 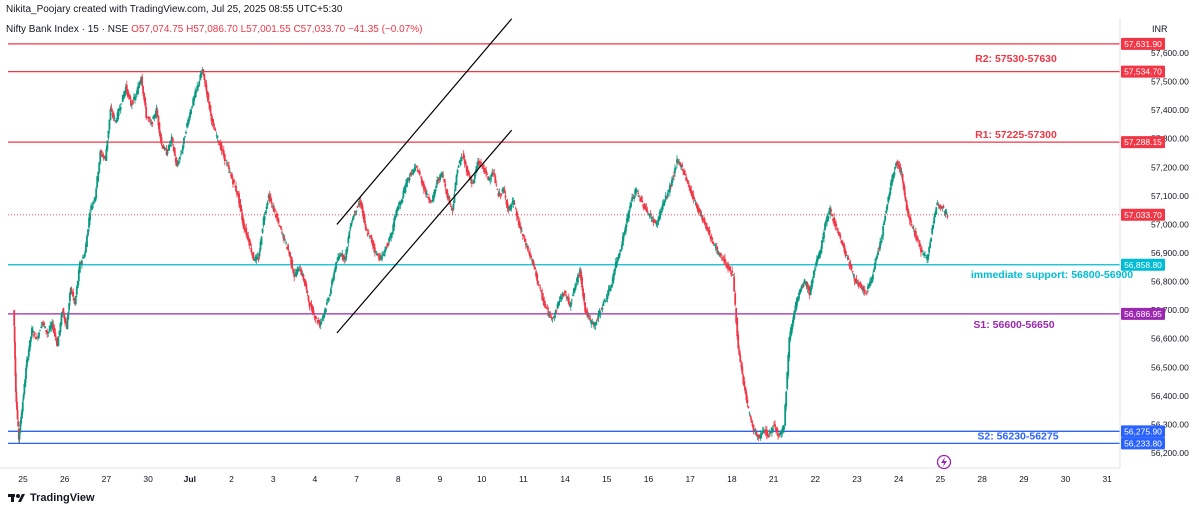 What do you see at coordinates (523, 479) in the screenshot?
I see `time-tick-label: 11` at bounding box center [523, 479].